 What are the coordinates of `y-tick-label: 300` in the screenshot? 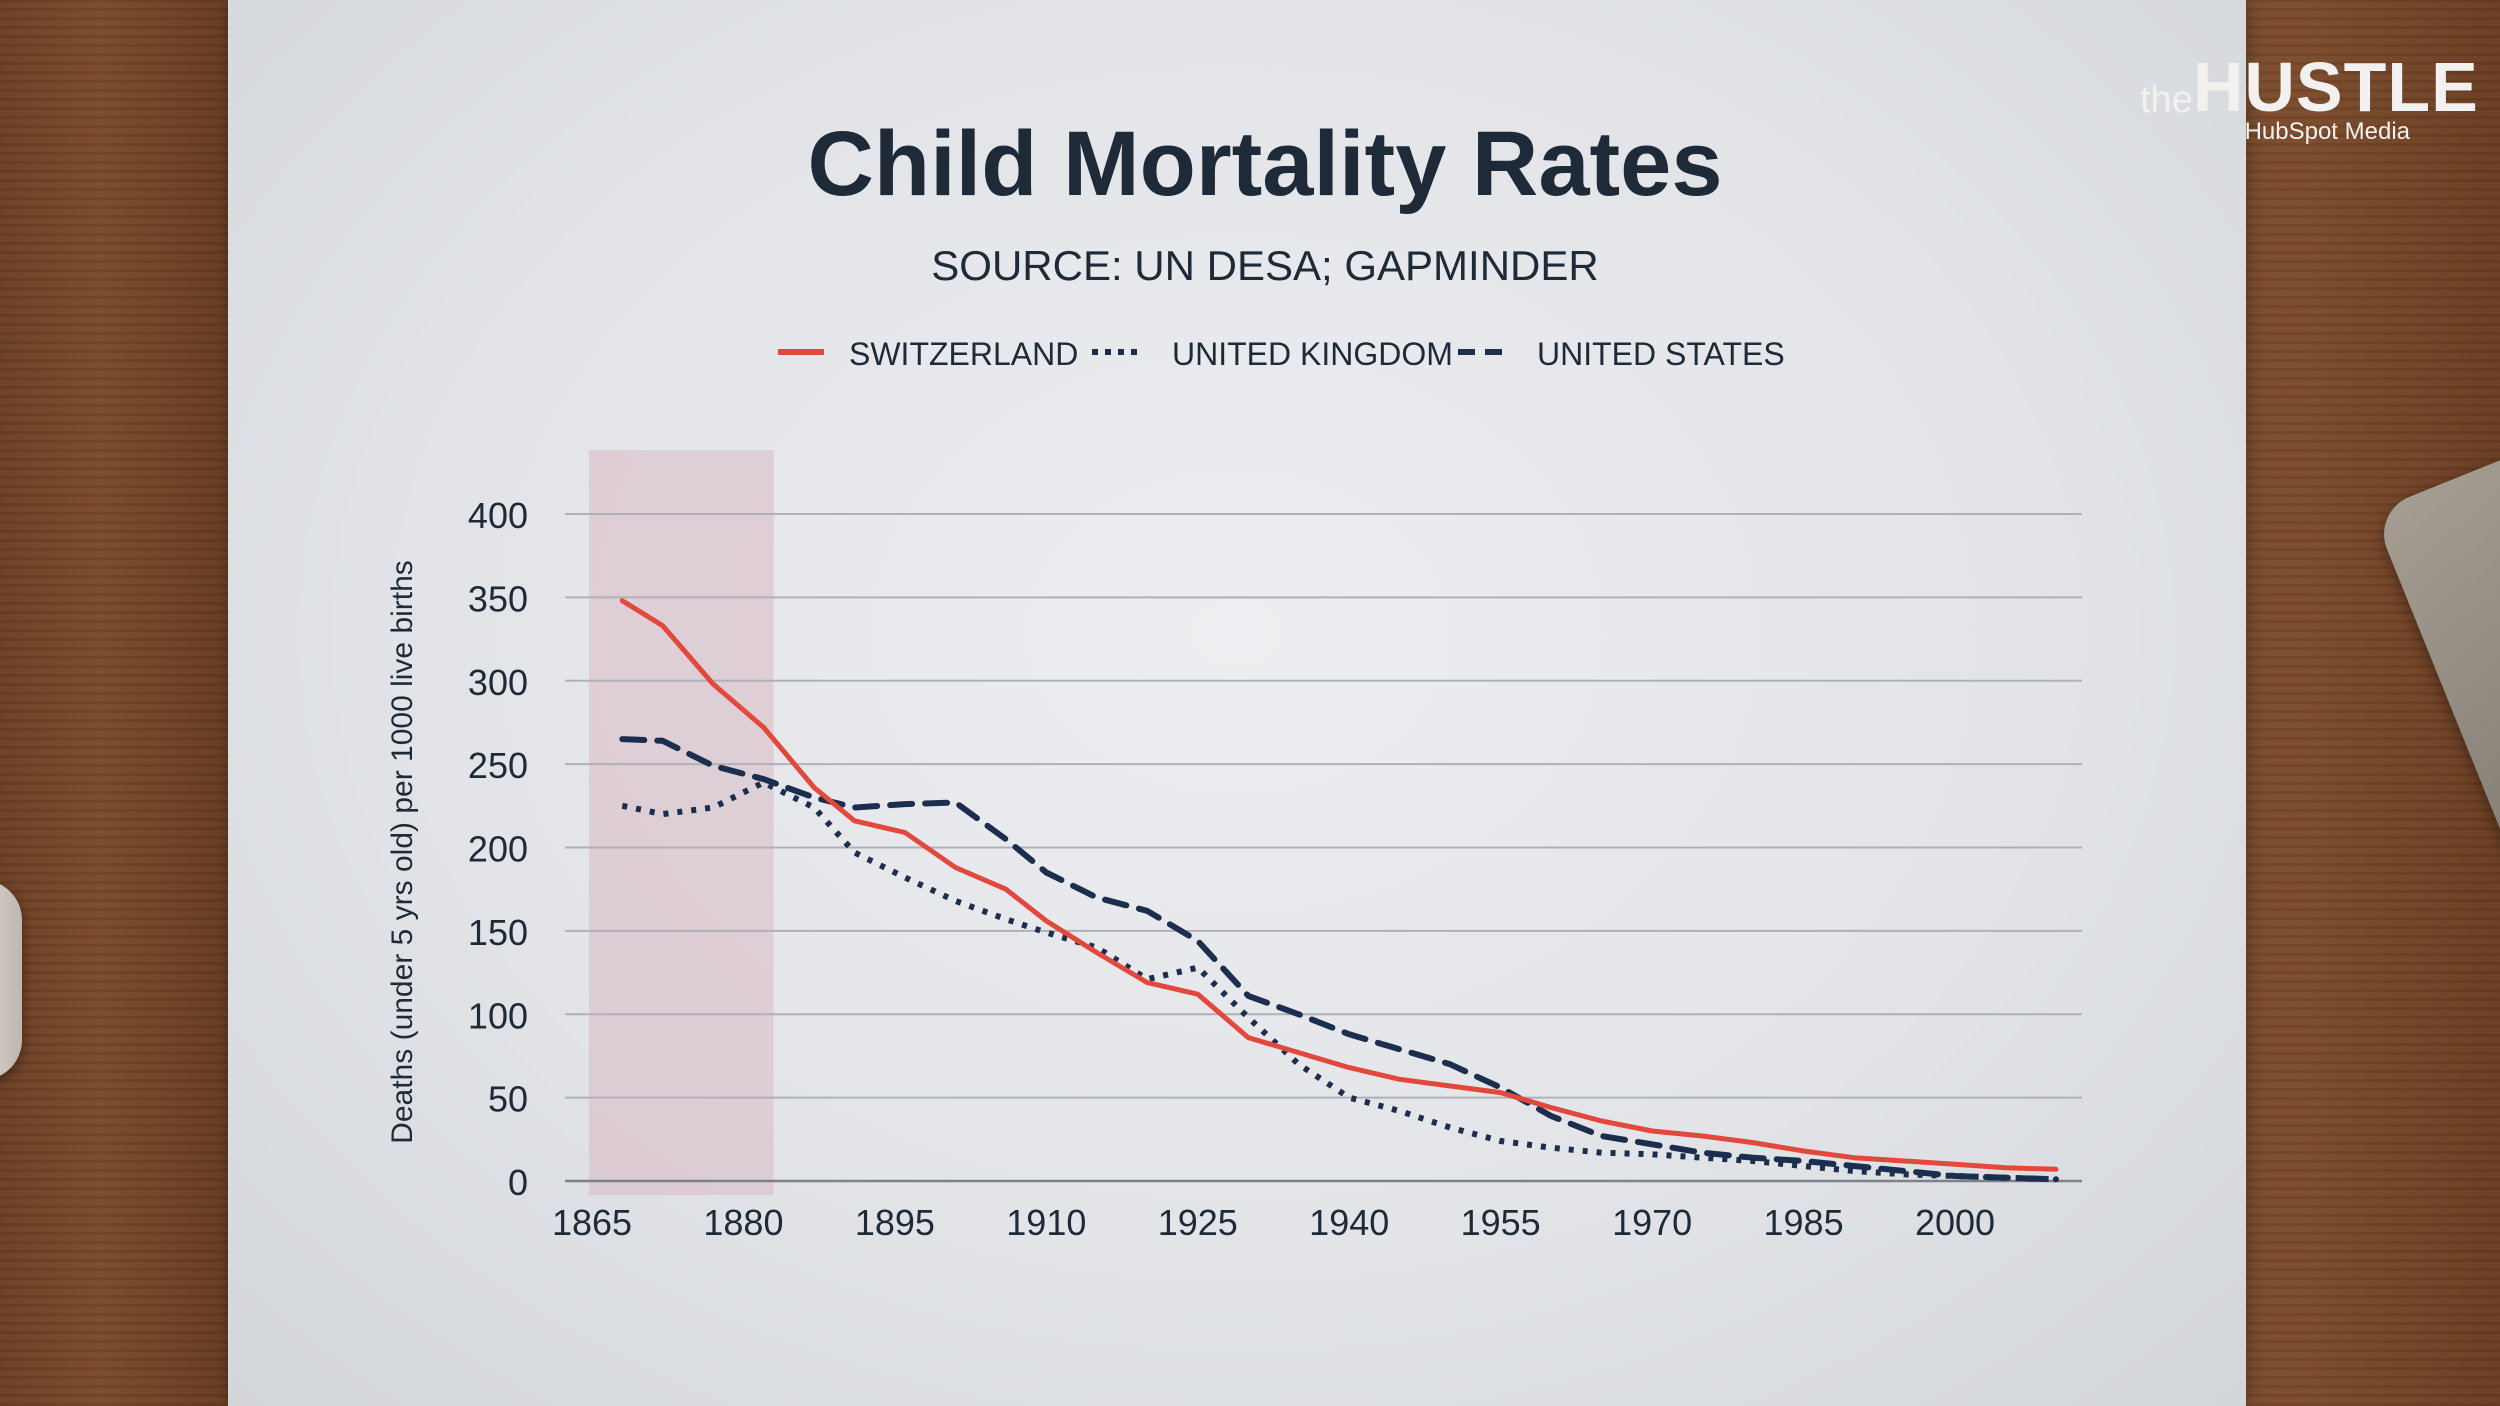 It's located at (498, 682).